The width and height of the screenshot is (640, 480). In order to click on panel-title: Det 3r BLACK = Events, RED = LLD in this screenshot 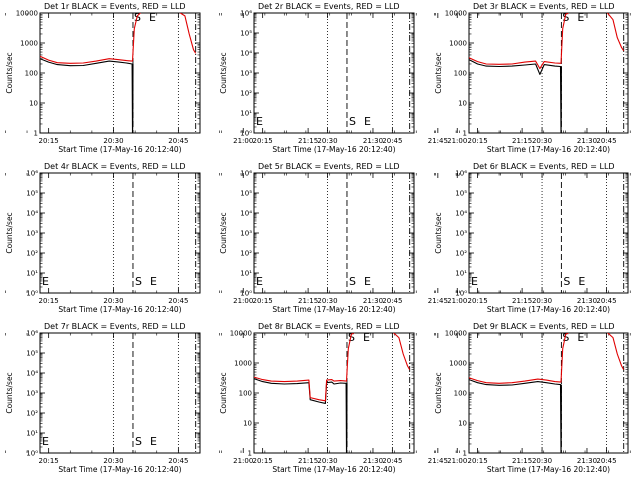, I will do `click(544, 6)`.